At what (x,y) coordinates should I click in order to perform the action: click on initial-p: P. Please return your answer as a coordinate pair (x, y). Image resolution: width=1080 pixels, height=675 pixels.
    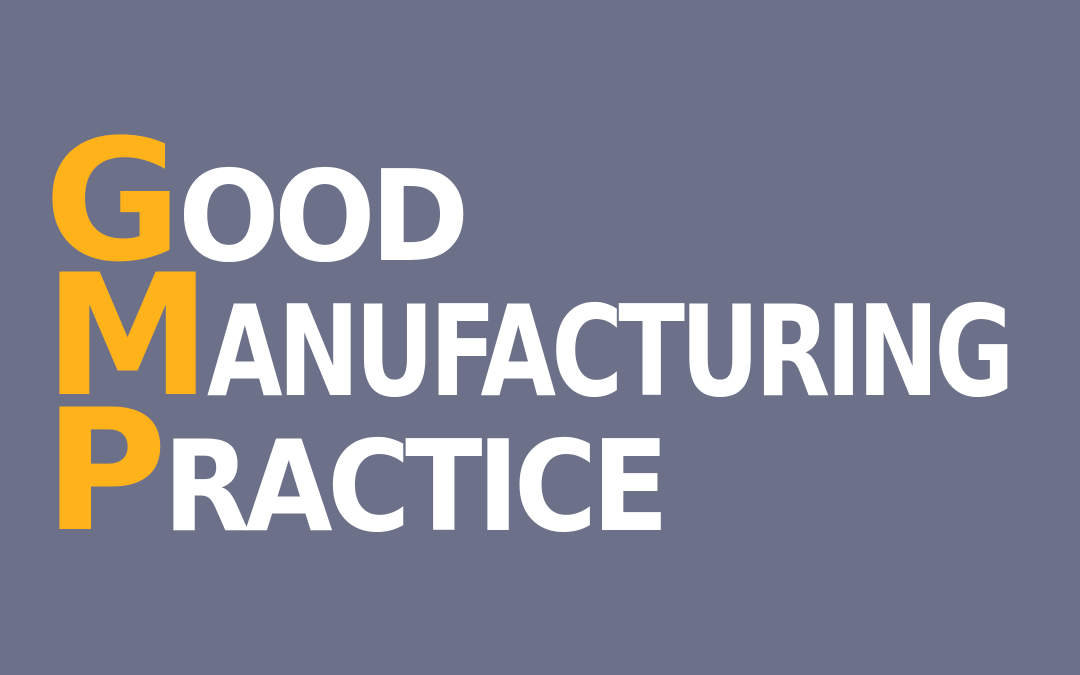
    Looking at the image, I should click on (105, 471).